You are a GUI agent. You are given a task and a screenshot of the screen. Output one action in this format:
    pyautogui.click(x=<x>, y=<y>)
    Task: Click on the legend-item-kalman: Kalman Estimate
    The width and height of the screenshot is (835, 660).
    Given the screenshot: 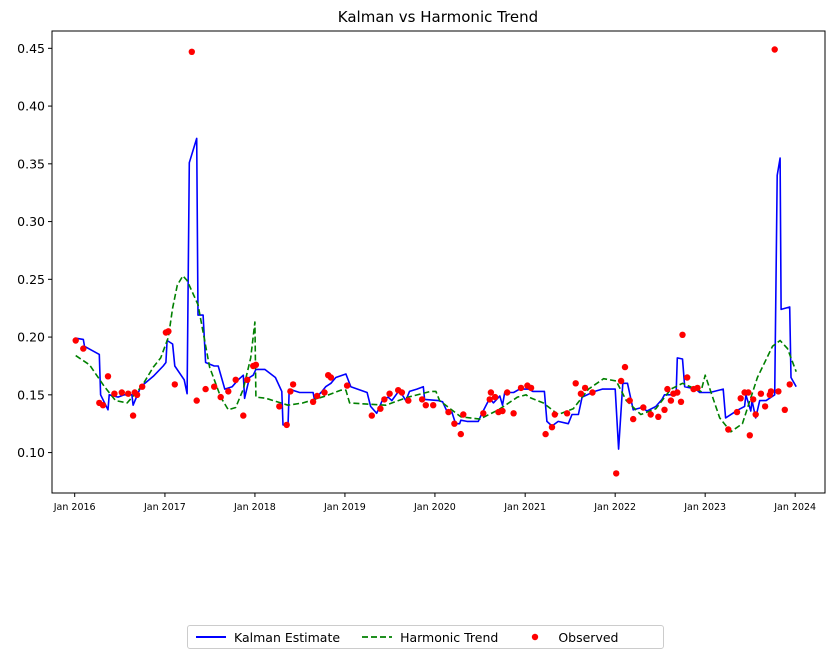 What is the action you would take?
    pyautogui.click(x=268, y=637)
    